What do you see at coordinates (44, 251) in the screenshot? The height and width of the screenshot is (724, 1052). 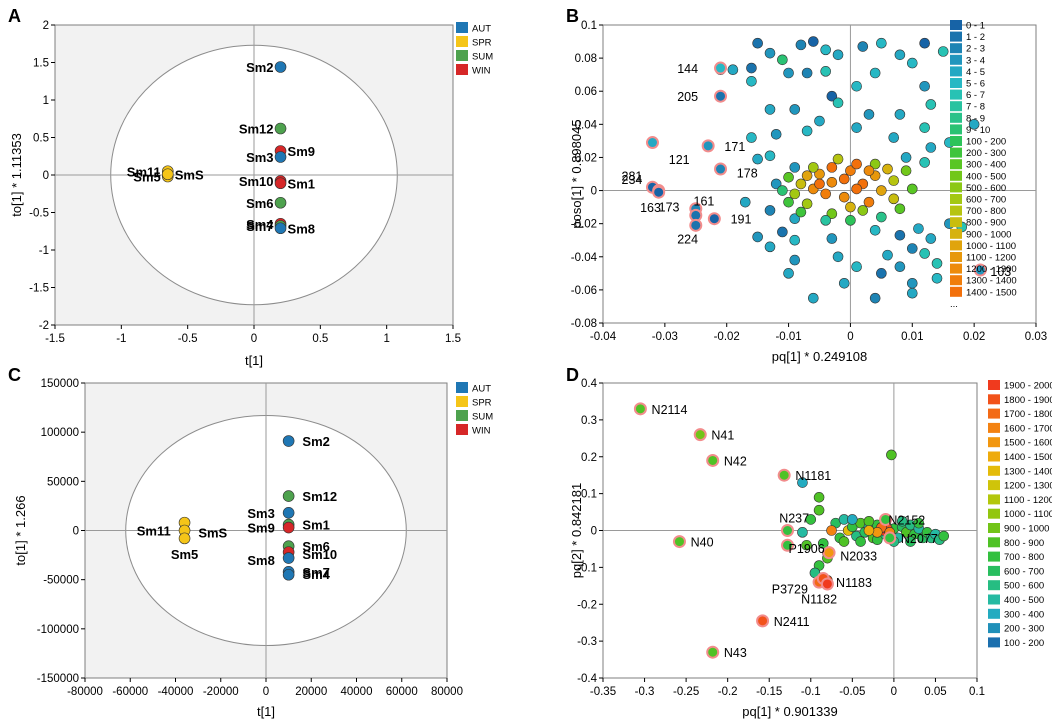 I see `panel-a-y-tick-label: -1` at bounding box center [44, 251].